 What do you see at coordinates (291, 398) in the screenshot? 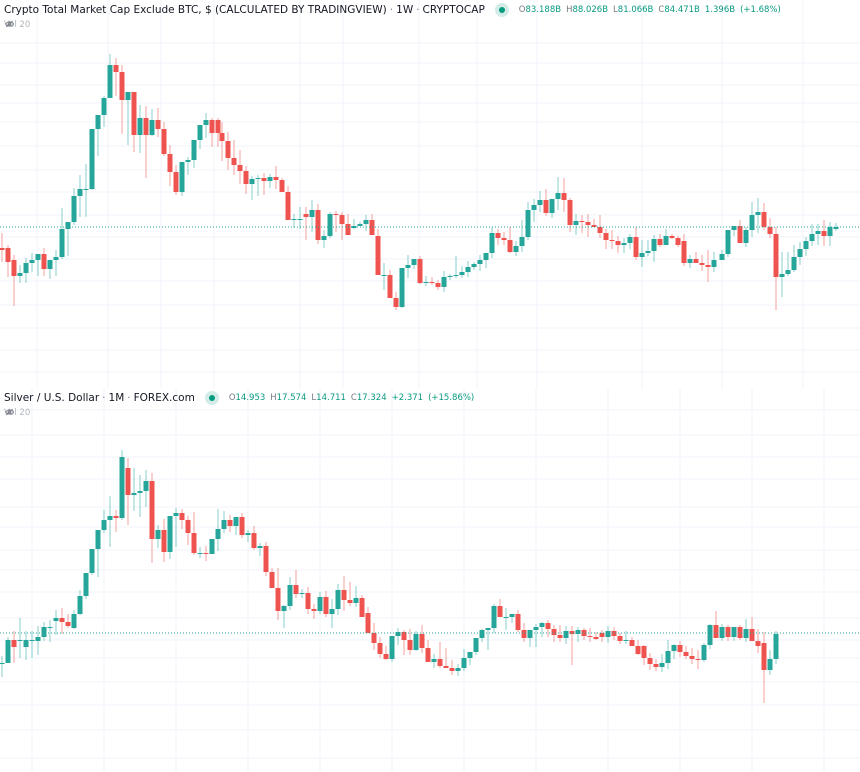
I see `high-value: 17.574` at bounding box center [291, 398].